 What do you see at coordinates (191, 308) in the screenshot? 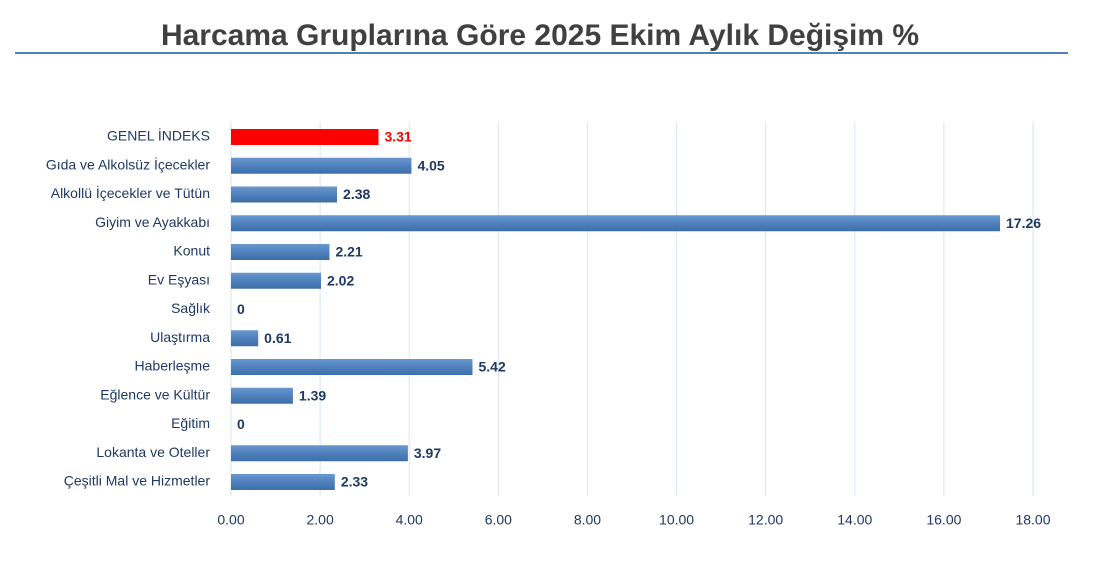
I see `y-tick-label: Sağlık` at bounding box center [191, 308].